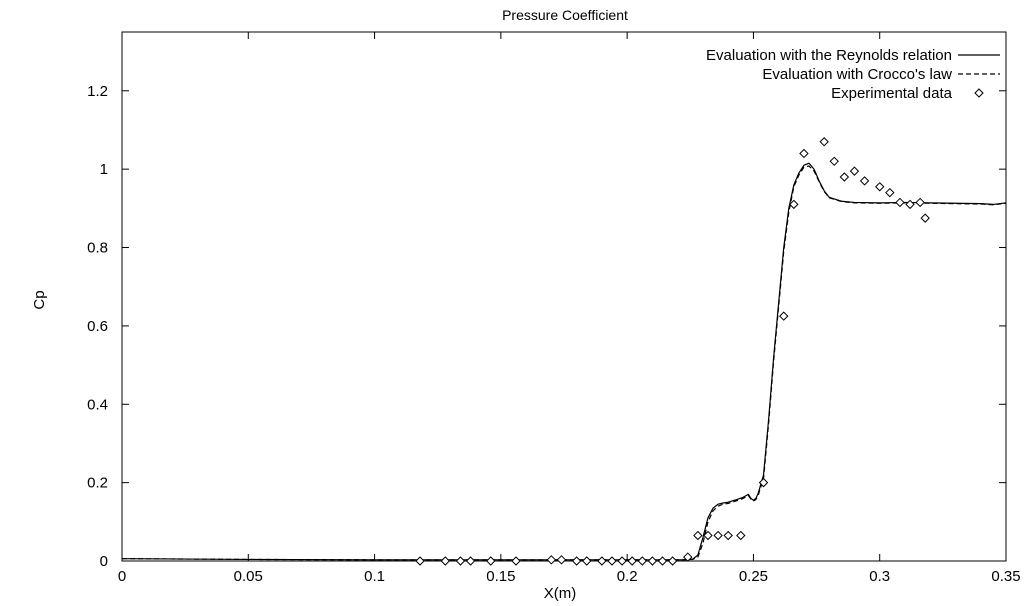 Image resolution: width=1028 pixels, height=606 pixels. Describe the element at coordinates (374, 576) in the screenshot. I see `x-tick-label: 0.1` at that location.